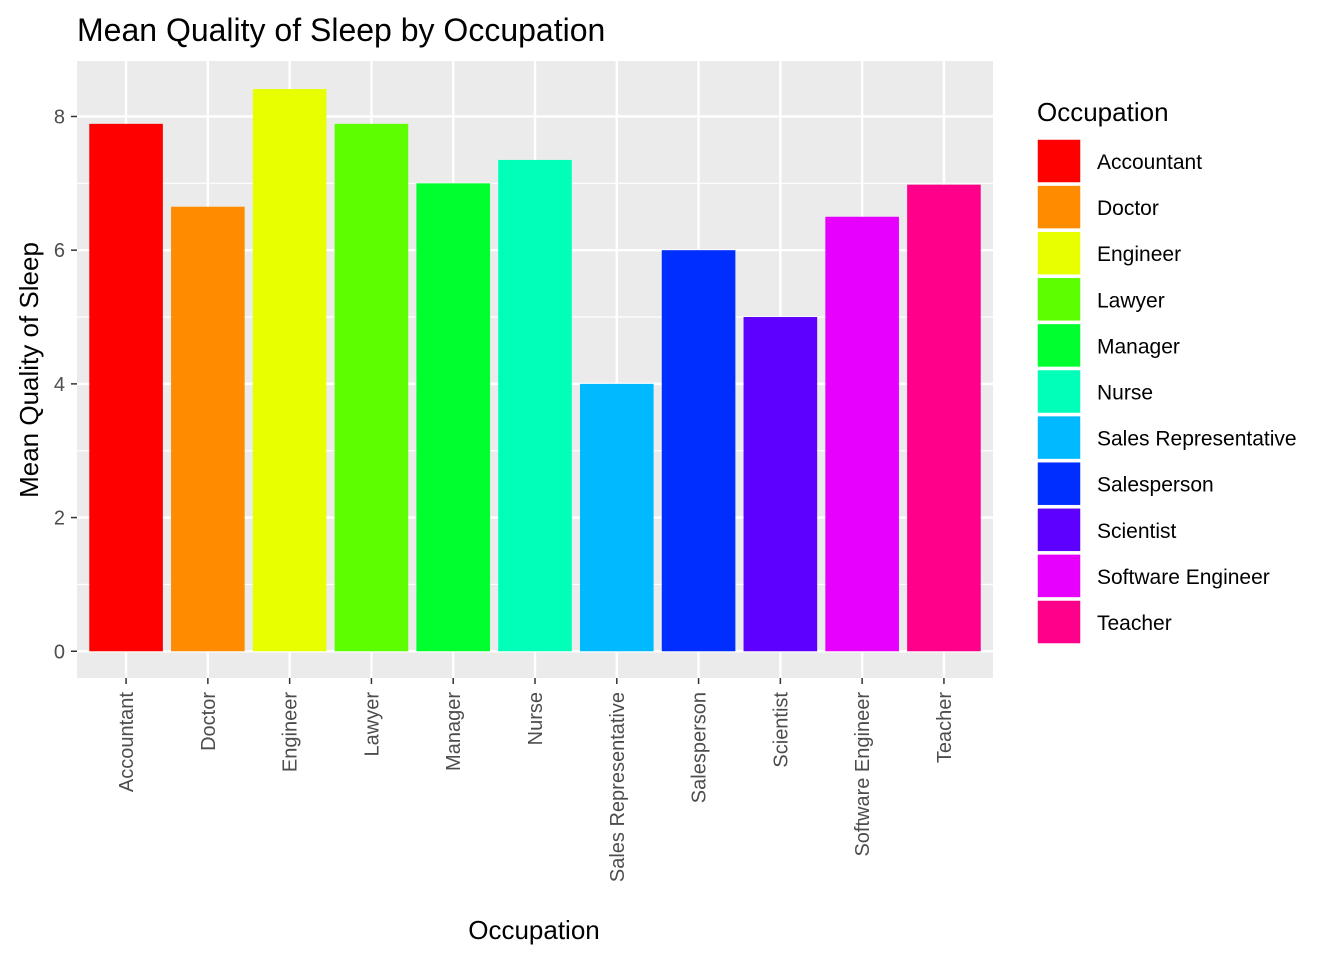  What do you see at coordinates (372, 724) in the screenshot?
I see `x-tick-label: Lawyer` at bounding box center [372, 724].